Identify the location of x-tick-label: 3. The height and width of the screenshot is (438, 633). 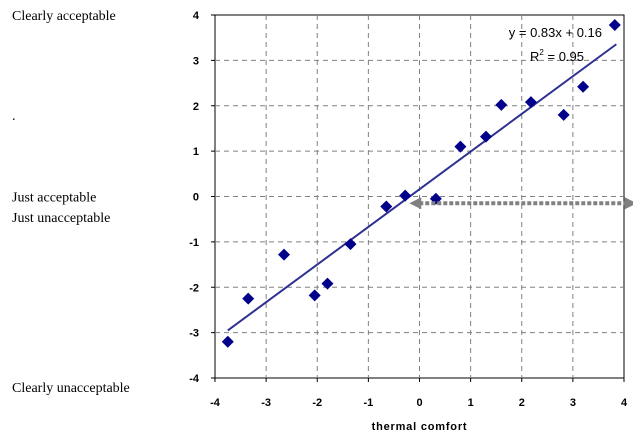
(573, 403).